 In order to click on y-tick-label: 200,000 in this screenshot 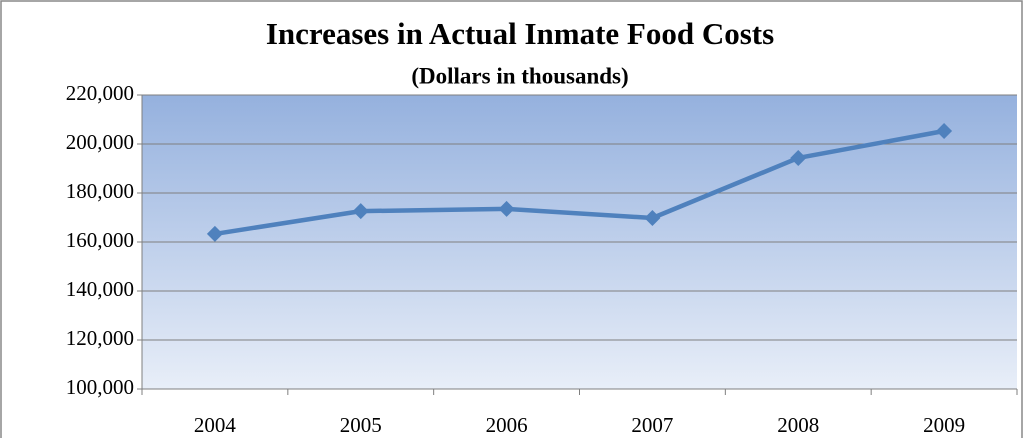, I will do `click(100, 142)`.